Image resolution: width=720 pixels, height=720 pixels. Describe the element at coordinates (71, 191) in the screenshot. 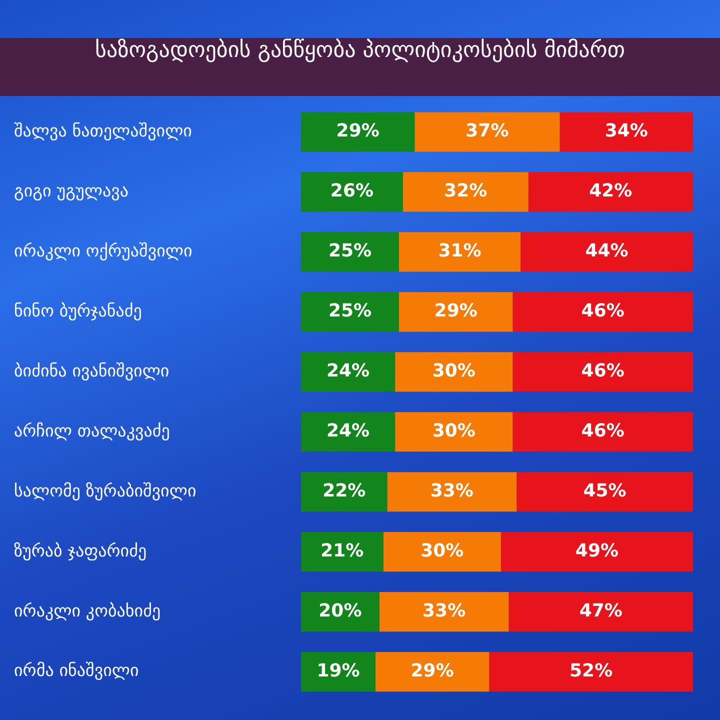

I see `y-tick-label: გიგი უგულავა` at that location.